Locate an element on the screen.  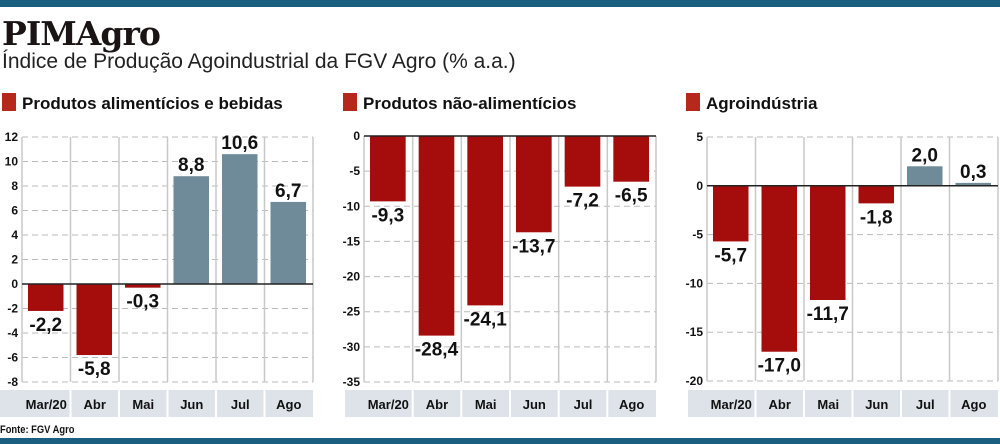
data-label: 8,8 is located at coordinates (191, 165).